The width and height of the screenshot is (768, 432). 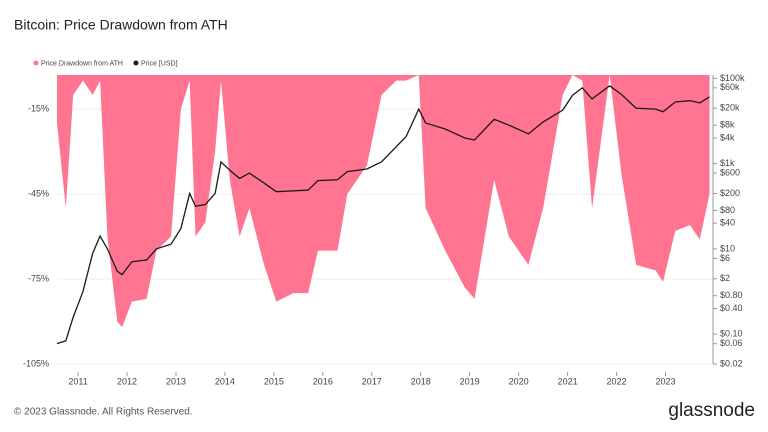 I want to click on y2-tick-label: $100k, so click(x=732, y=78).